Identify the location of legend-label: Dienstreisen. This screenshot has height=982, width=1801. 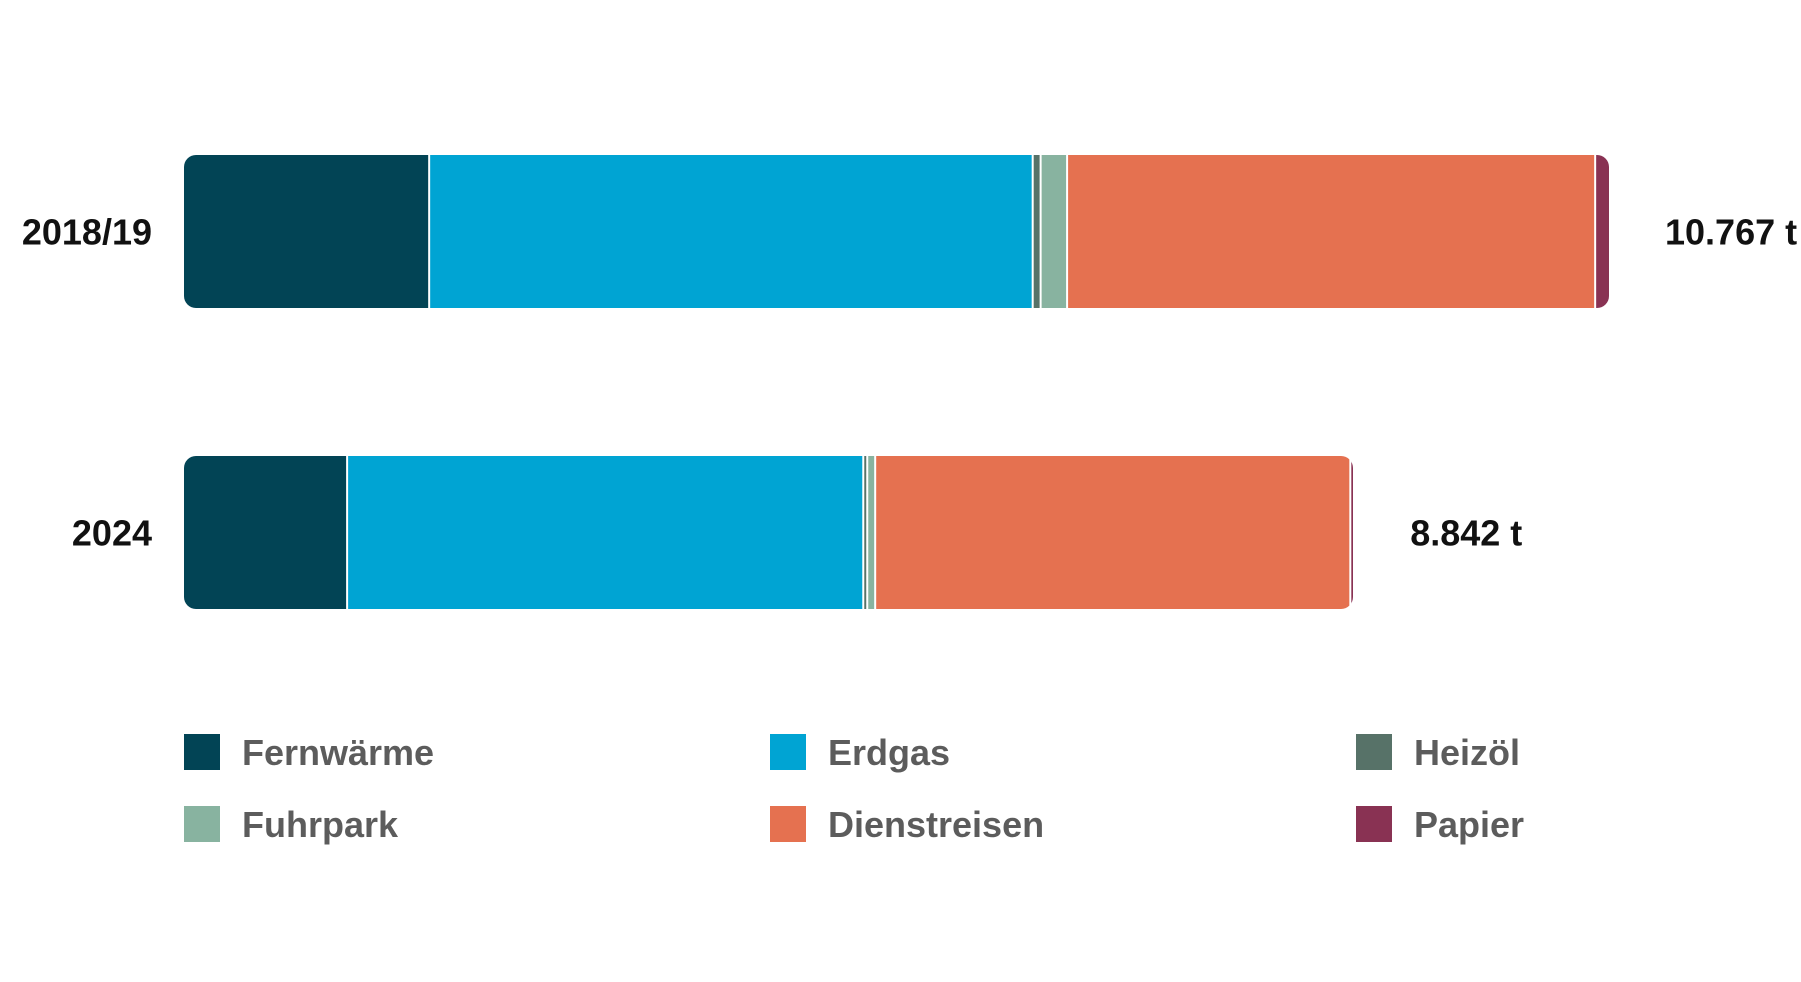
(936, 824).